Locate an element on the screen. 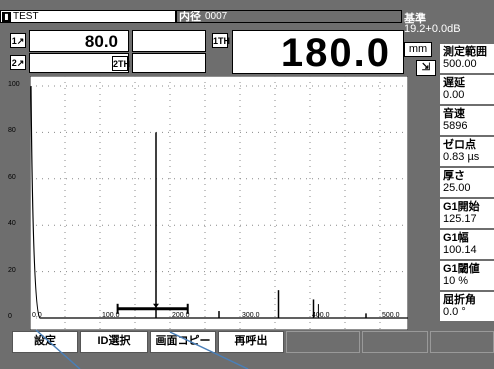 This screenshot has height=369, width=494. reading3-field is located at coordinates (169, 41).